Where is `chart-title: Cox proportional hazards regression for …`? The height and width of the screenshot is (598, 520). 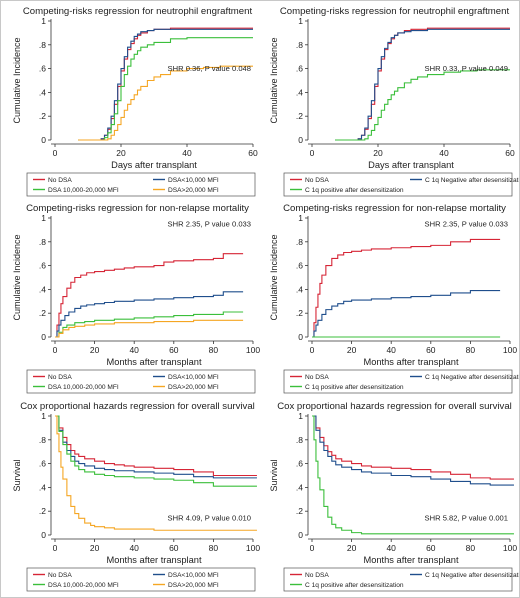 chart-title: Cox proportional hazards regression for … is located at coordinates (394, 406).